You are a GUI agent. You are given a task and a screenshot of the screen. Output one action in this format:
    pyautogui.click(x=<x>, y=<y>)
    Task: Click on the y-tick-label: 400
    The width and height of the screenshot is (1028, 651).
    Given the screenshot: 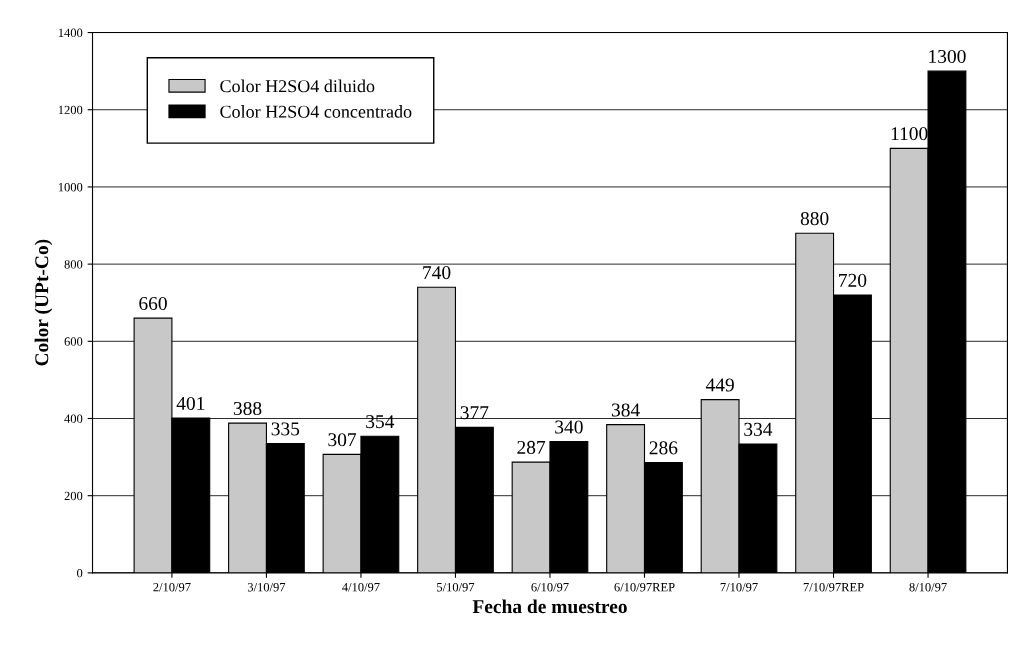 What is the action you would take?
    pyautogui.click(x=73, y=418)
    